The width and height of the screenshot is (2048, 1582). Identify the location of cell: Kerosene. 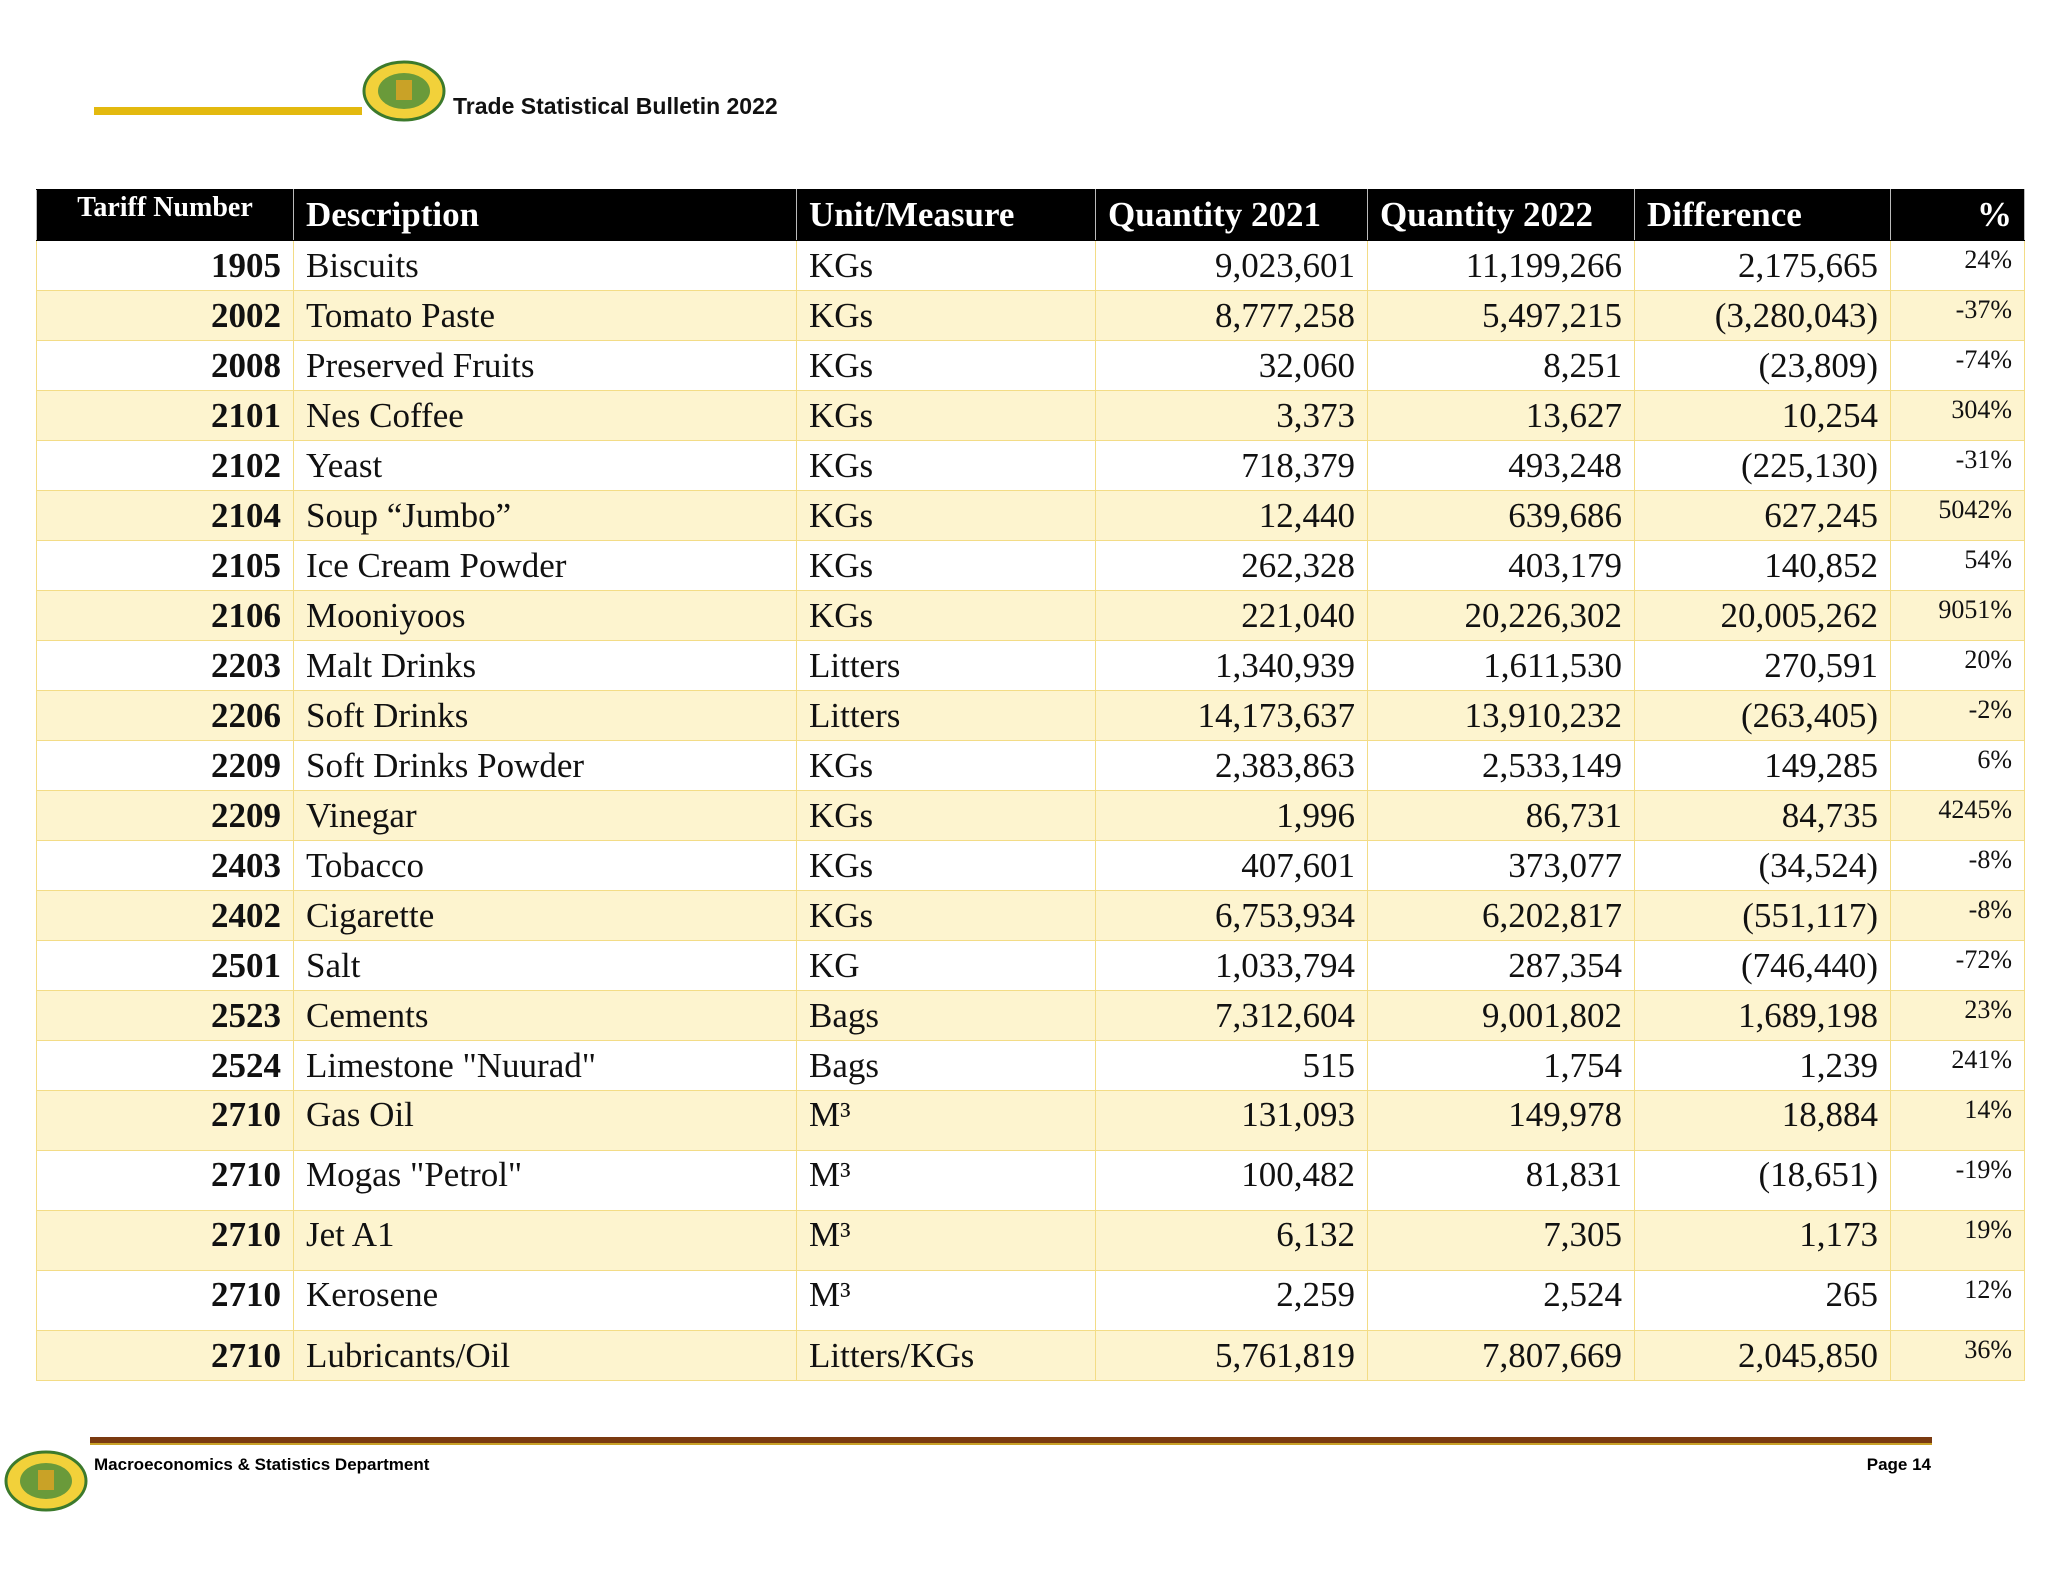
(545, 1300).